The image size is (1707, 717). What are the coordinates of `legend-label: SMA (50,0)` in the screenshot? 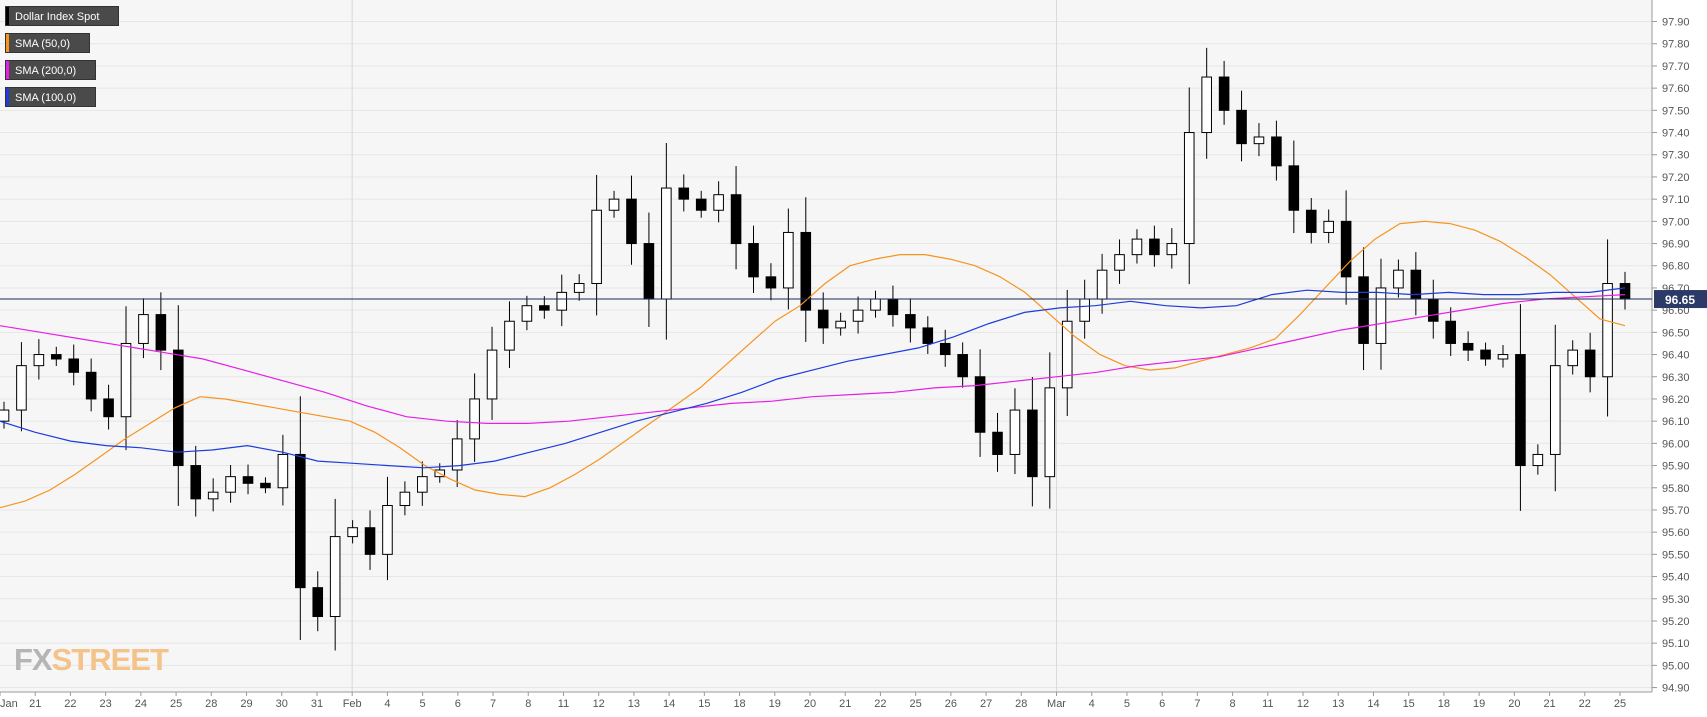 It's located at (43, 44).